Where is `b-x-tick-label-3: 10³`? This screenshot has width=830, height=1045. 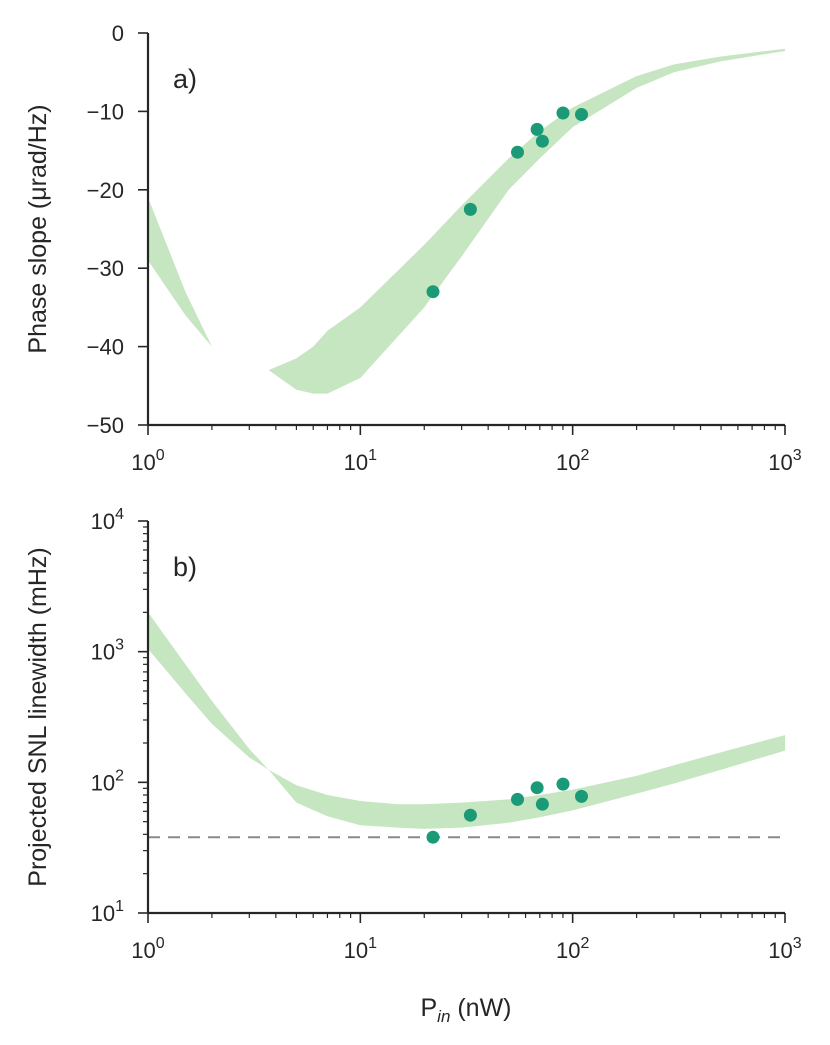
b-x-tick-label-3: 10³ is located at coordinates (784, 949).